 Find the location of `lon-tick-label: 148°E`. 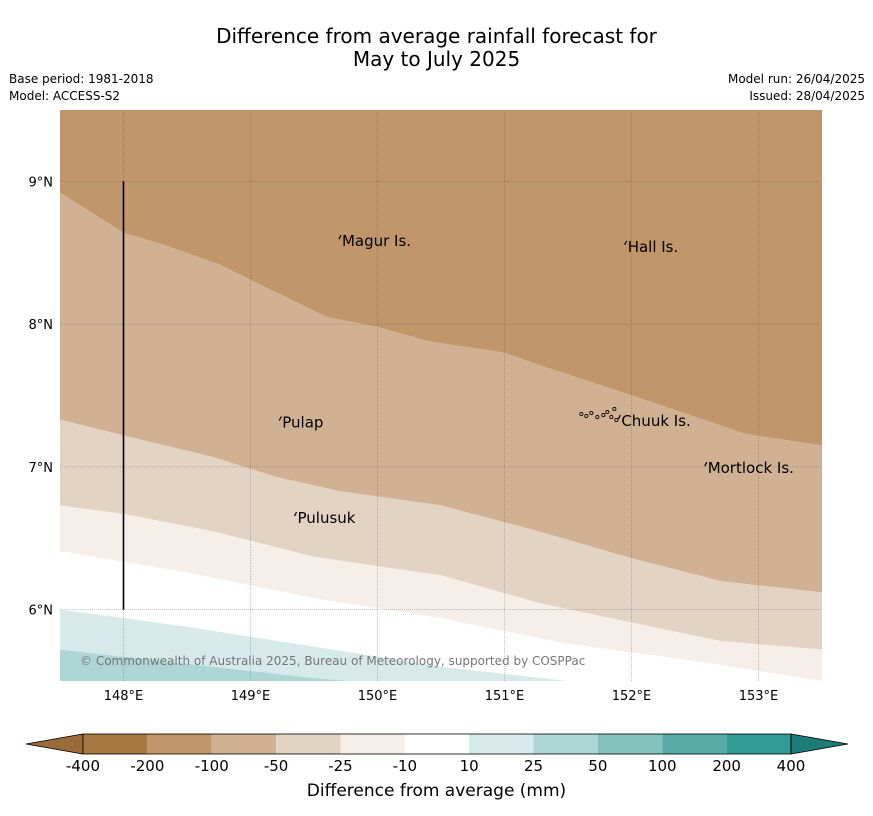

lon-tick-label: 148°E is located at coordinates (124, 696).